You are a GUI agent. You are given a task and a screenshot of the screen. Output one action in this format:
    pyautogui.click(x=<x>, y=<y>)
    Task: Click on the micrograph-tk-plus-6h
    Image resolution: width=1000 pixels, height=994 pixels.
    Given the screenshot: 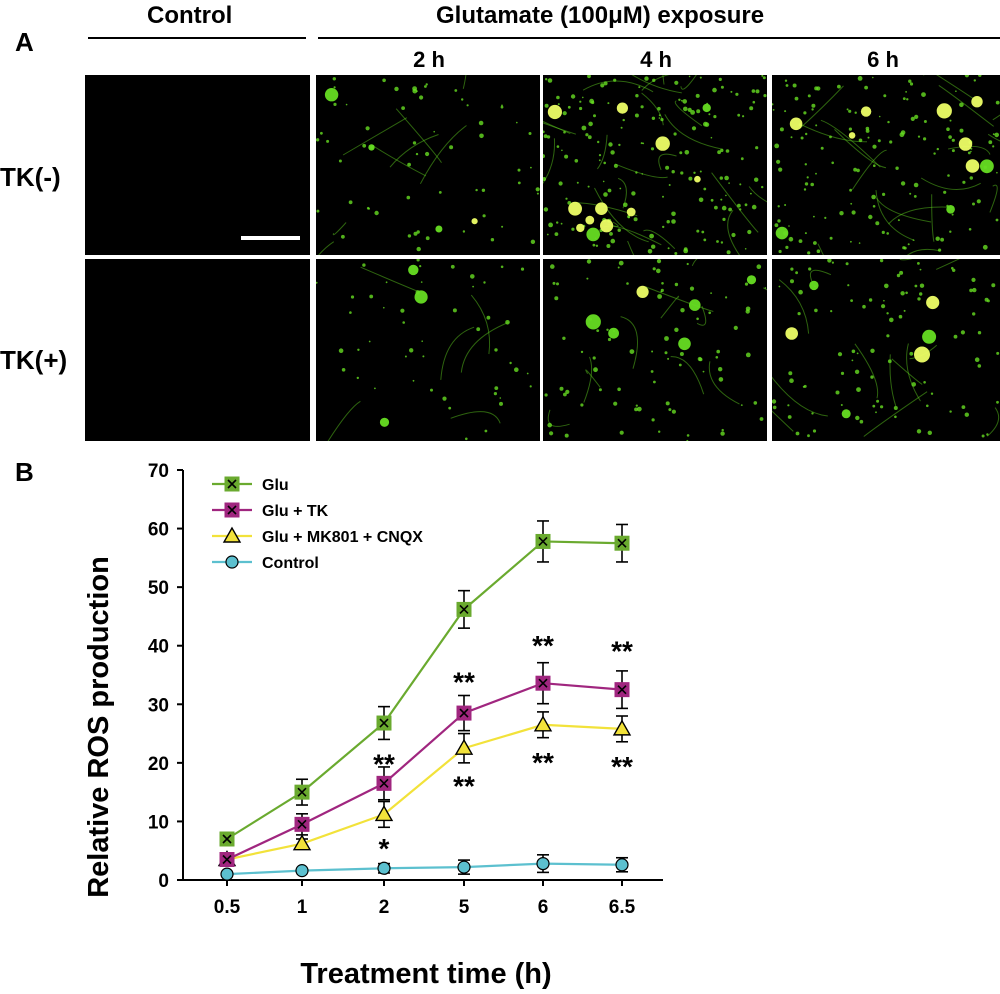 What is the action you would take?
    pyautogui.click(x=886, y=350)
    